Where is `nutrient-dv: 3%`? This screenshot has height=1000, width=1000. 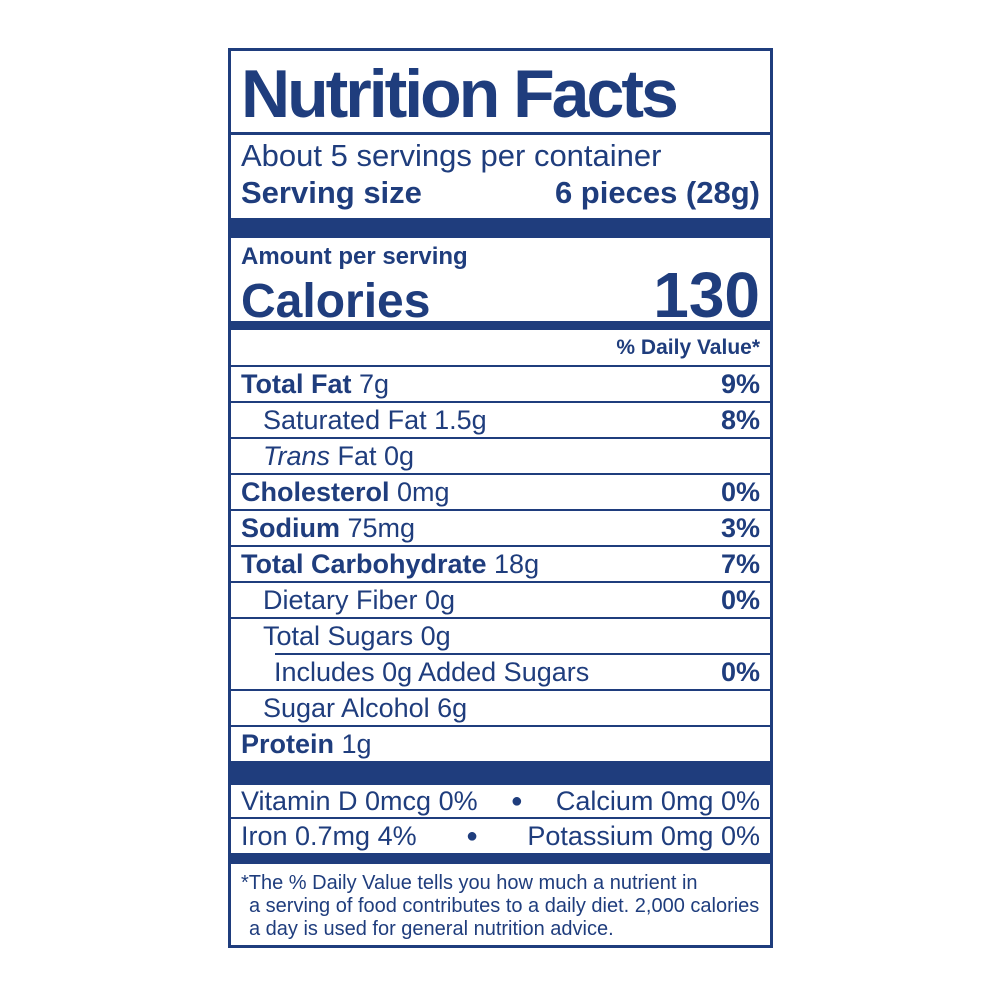 nutrient-dv: 3% is located at coordinates (740, 527).